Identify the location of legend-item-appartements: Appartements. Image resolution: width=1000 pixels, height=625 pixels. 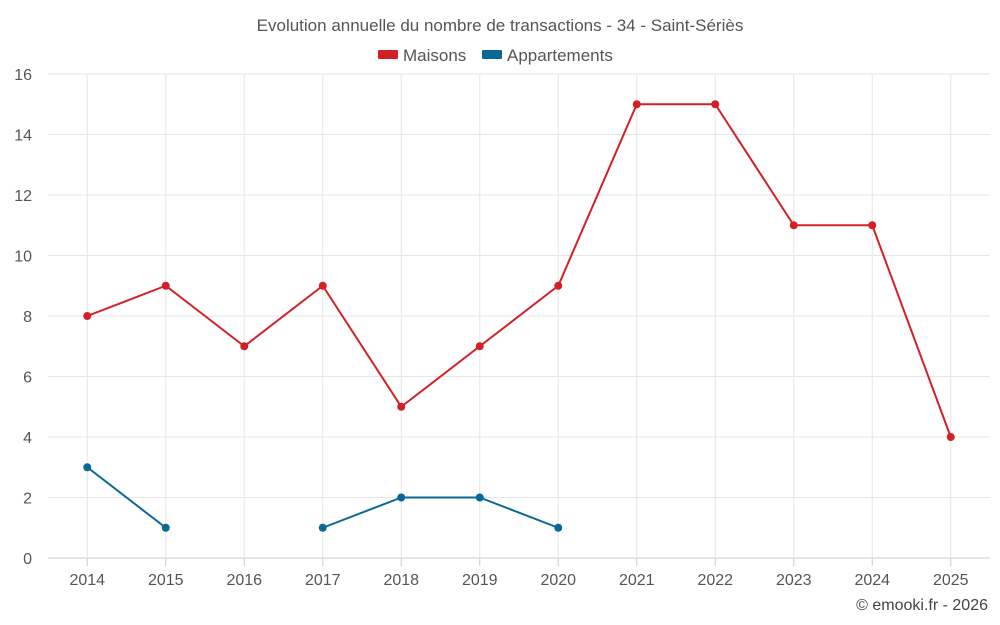
(547, 55).